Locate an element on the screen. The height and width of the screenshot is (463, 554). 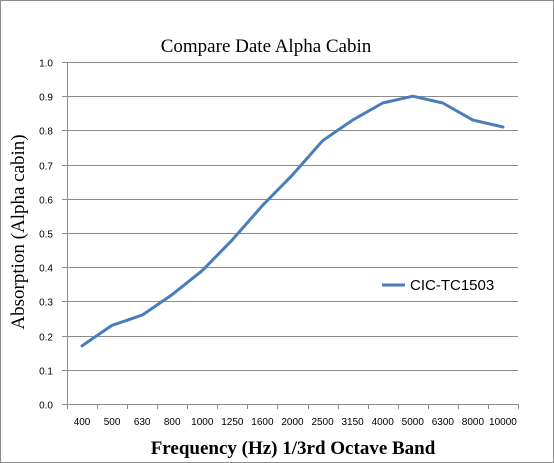
x-tick-label: 4000 is located at coordinates (383, 422).